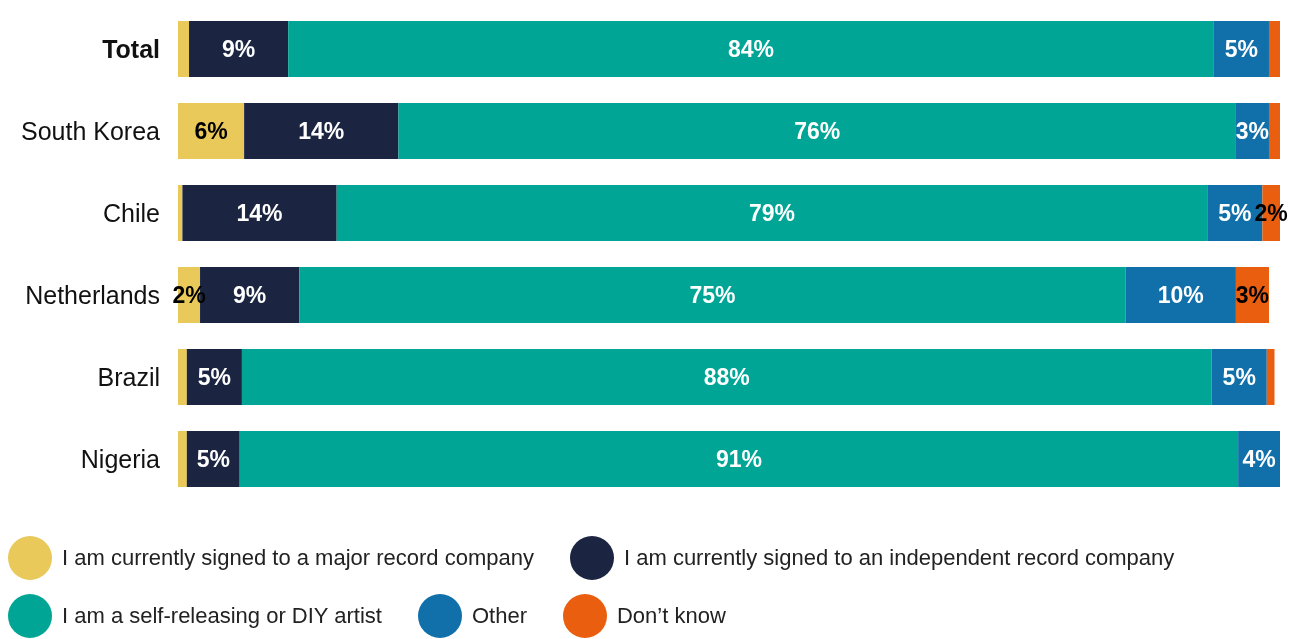 The height and width of the screenshot is (639, 1312). What do you see at coordinates (671, 616) in the screenshot?
I see `legend-label: Don’t know` at bounding box center [671, 616].